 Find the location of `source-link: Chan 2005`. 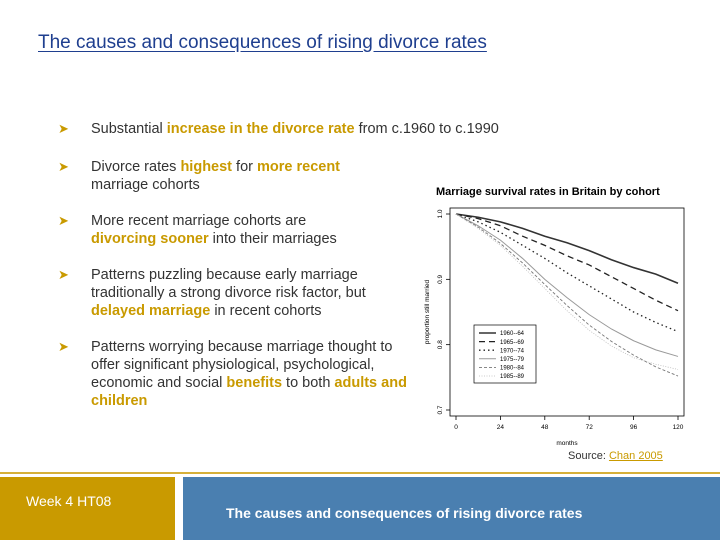

source-link: Chan 2005 is located at coordinates (635, 456).